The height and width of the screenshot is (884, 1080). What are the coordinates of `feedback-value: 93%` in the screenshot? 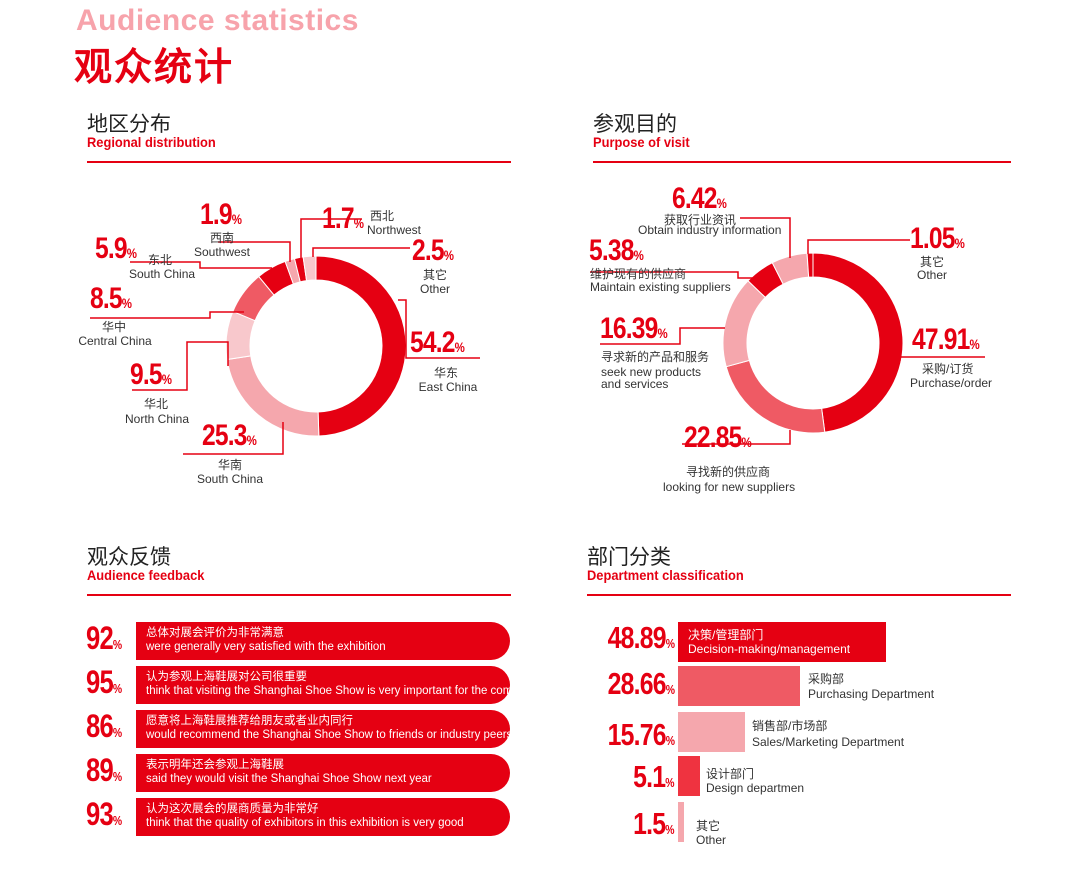 It's located at (104, 814).